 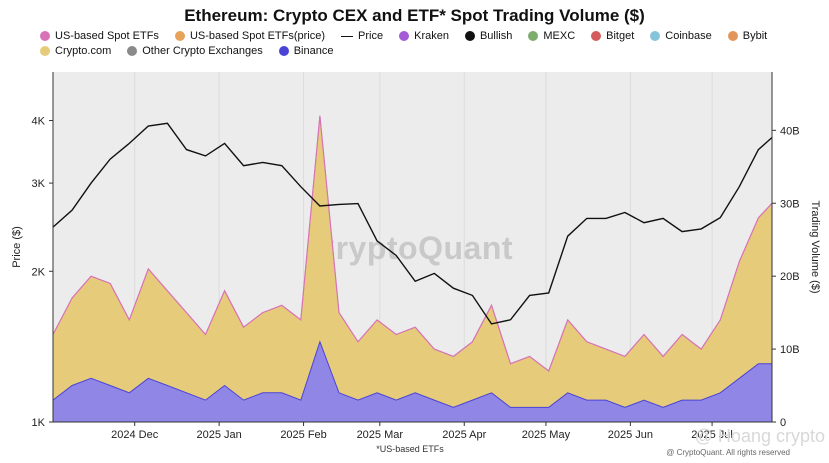 What do you see at coordinates (17, 247) in the screenshot?
I see `left-axis-title: Price ($)` at bounding box center [17, 247].